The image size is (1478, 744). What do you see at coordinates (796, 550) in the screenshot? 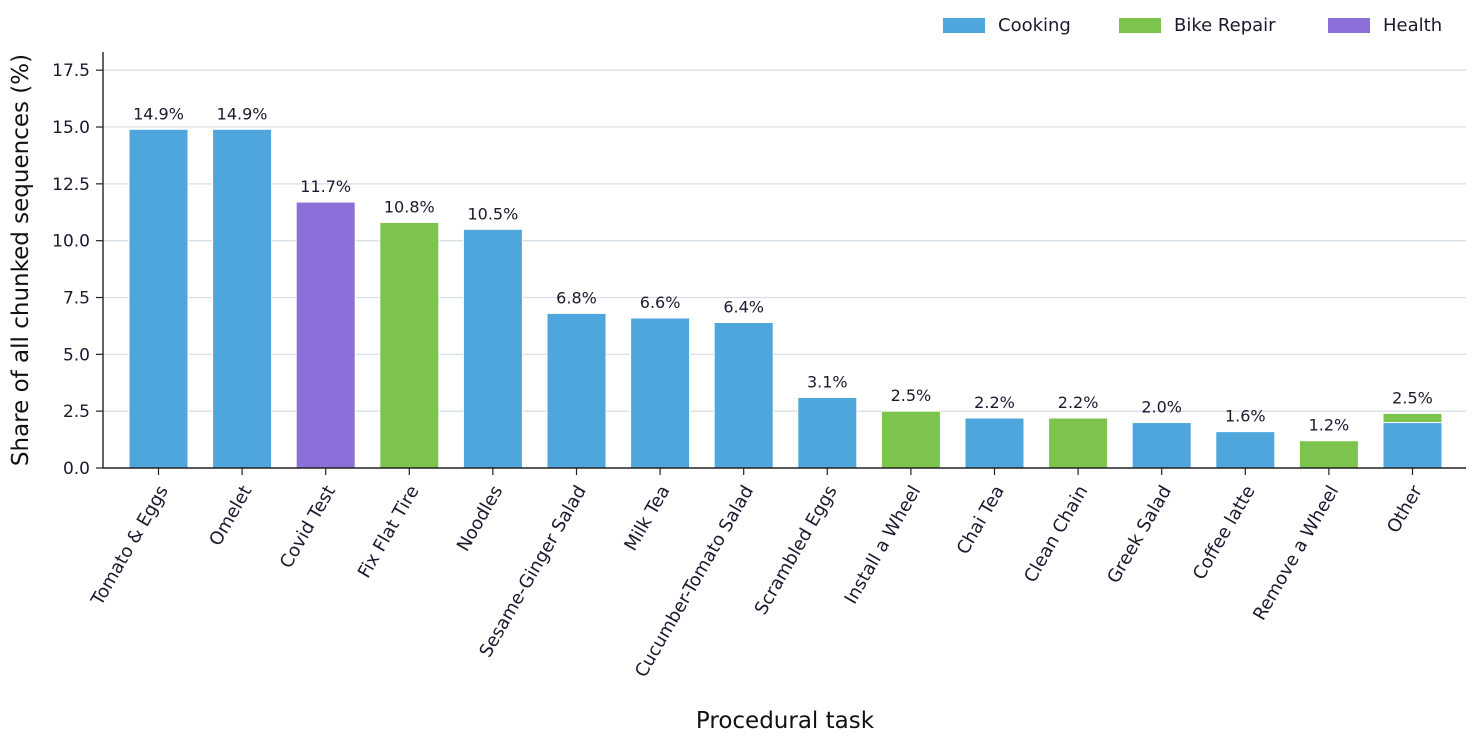
I see `x-tick-label: Scrambled Eggs` at bounding box center [796, 550].